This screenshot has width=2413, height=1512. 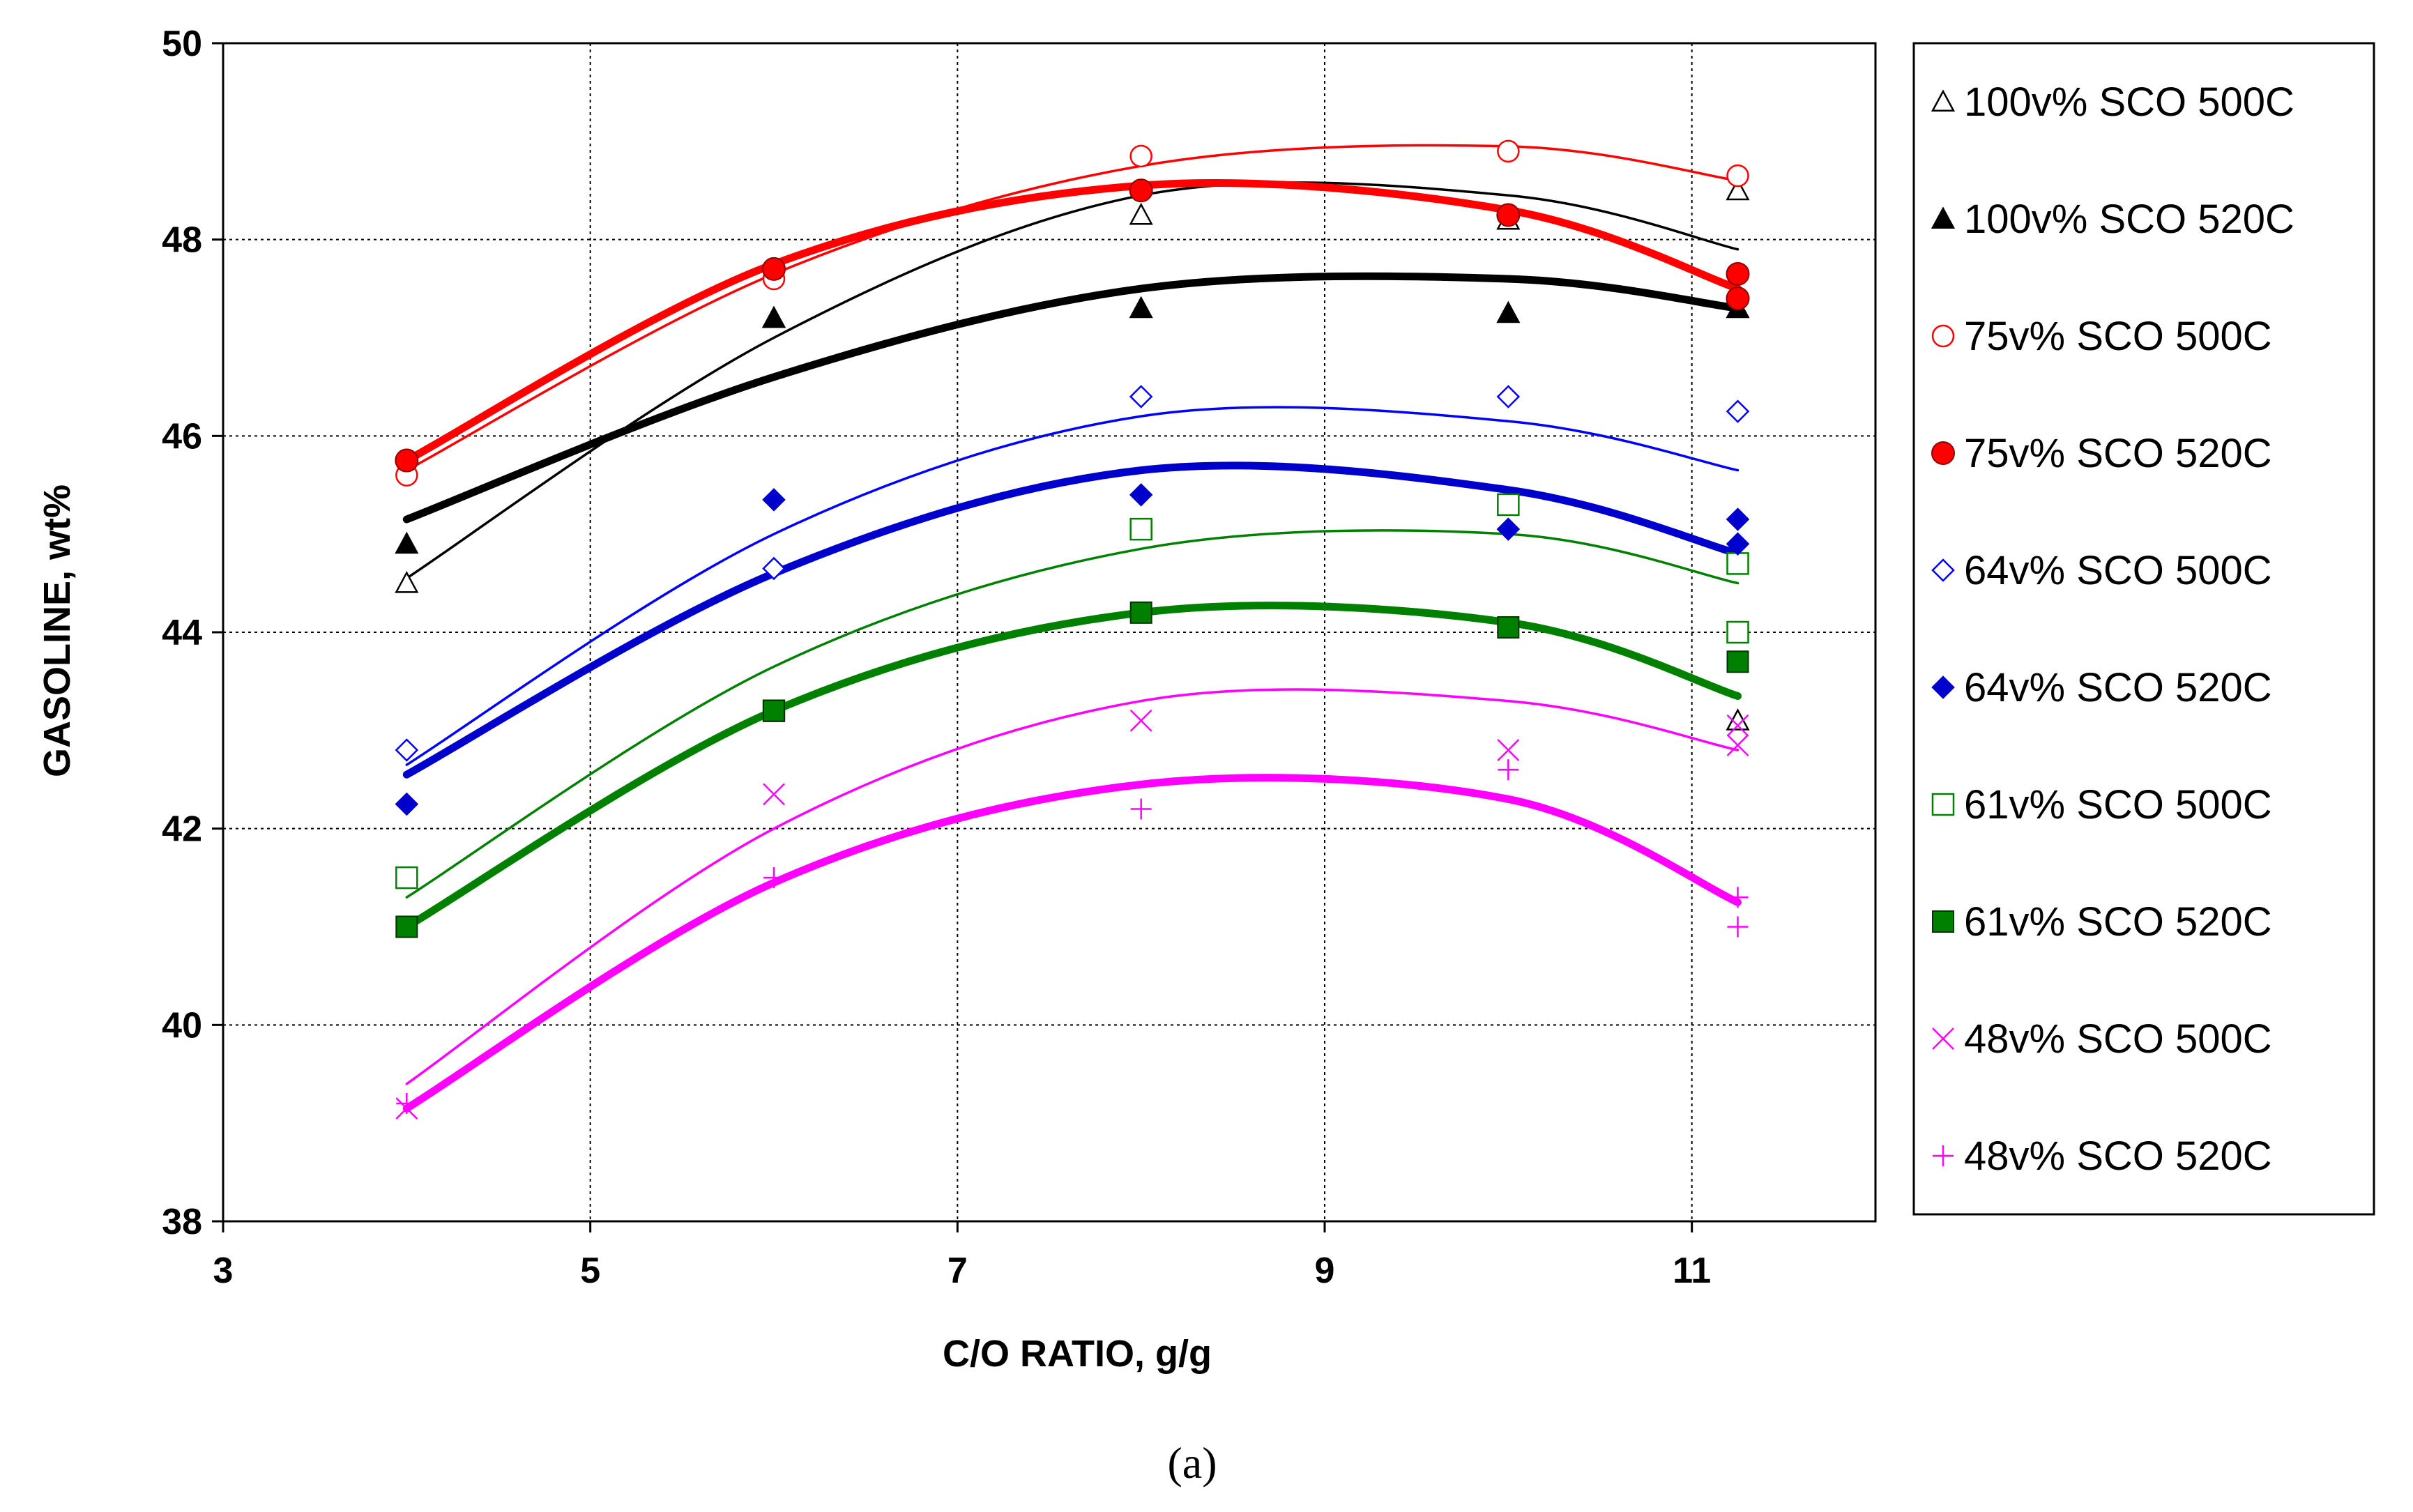 What do you see at coordinates (2118, 804) in the screenshot?
I see `legend-label: 61v% SCO 500C` at bounding box center [2118, 804].